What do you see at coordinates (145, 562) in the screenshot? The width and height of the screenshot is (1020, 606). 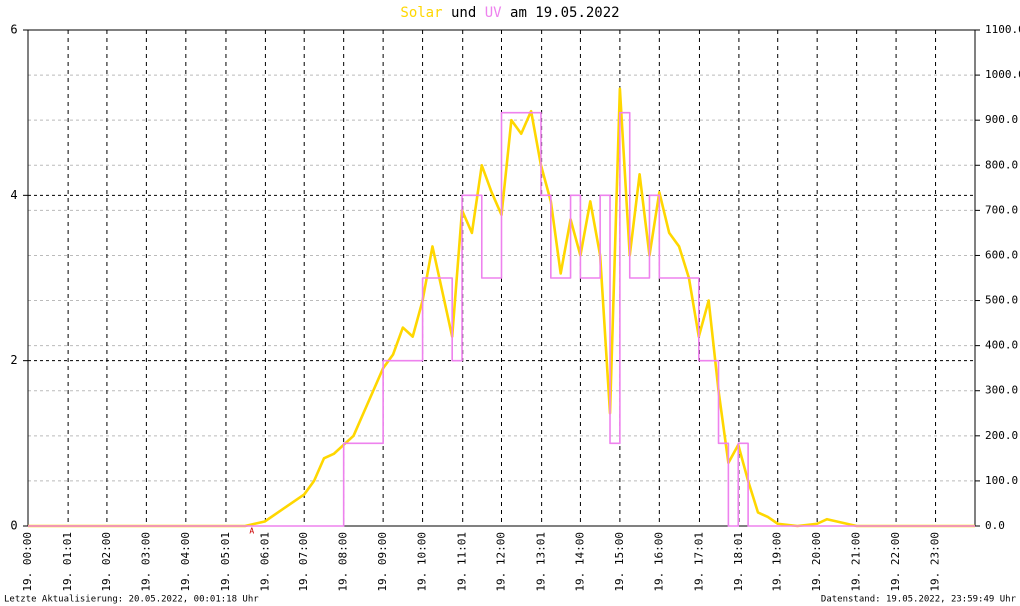 I see `x-tick-label: 19. 03:00` at bounding box center [145, 562].